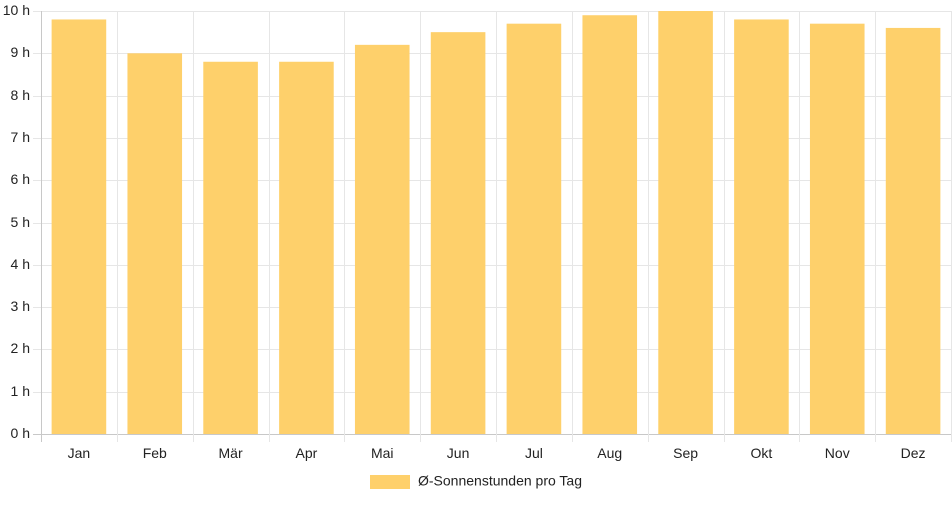 Image resolution: width=952 pixels, height=505 pixels. I want to click on y-tick-label: 7 h, so click(20, 137).